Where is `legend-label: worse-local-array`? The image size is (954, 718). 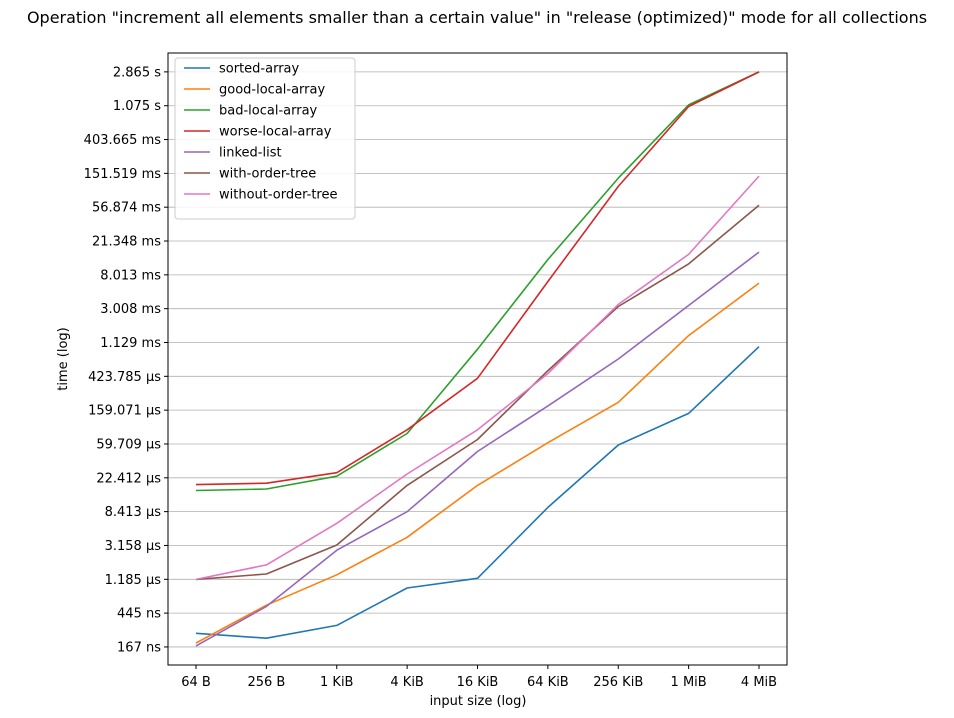
legend-label: worse-local-array is located at coordinates (275, 132).